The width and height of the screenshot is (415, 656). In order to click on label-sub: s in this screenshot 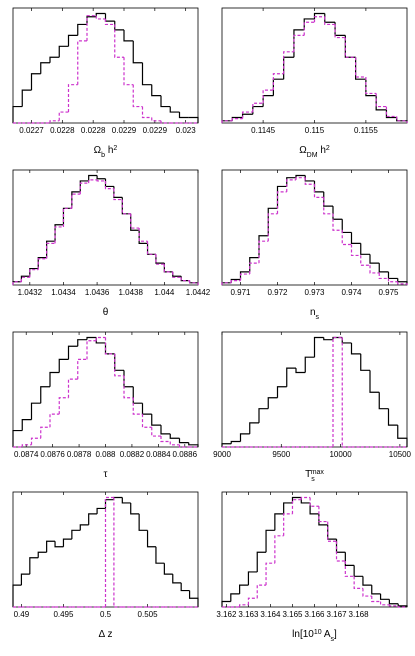, I will do `click(313, 479)`.